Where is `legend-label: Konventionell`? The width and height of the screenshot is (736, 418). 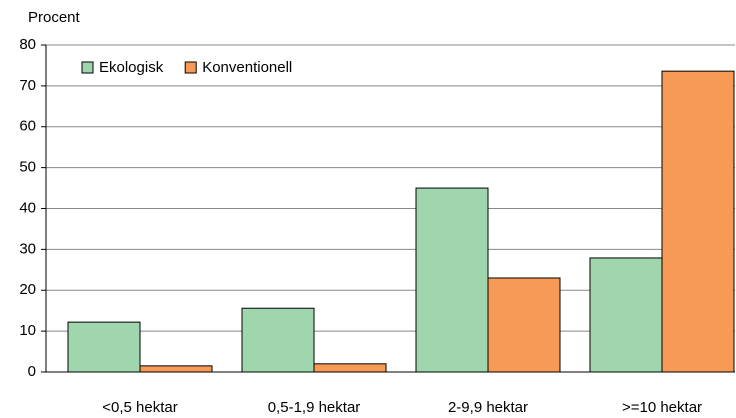 legend-label: Konventionell is located at coordinates (247, 67).